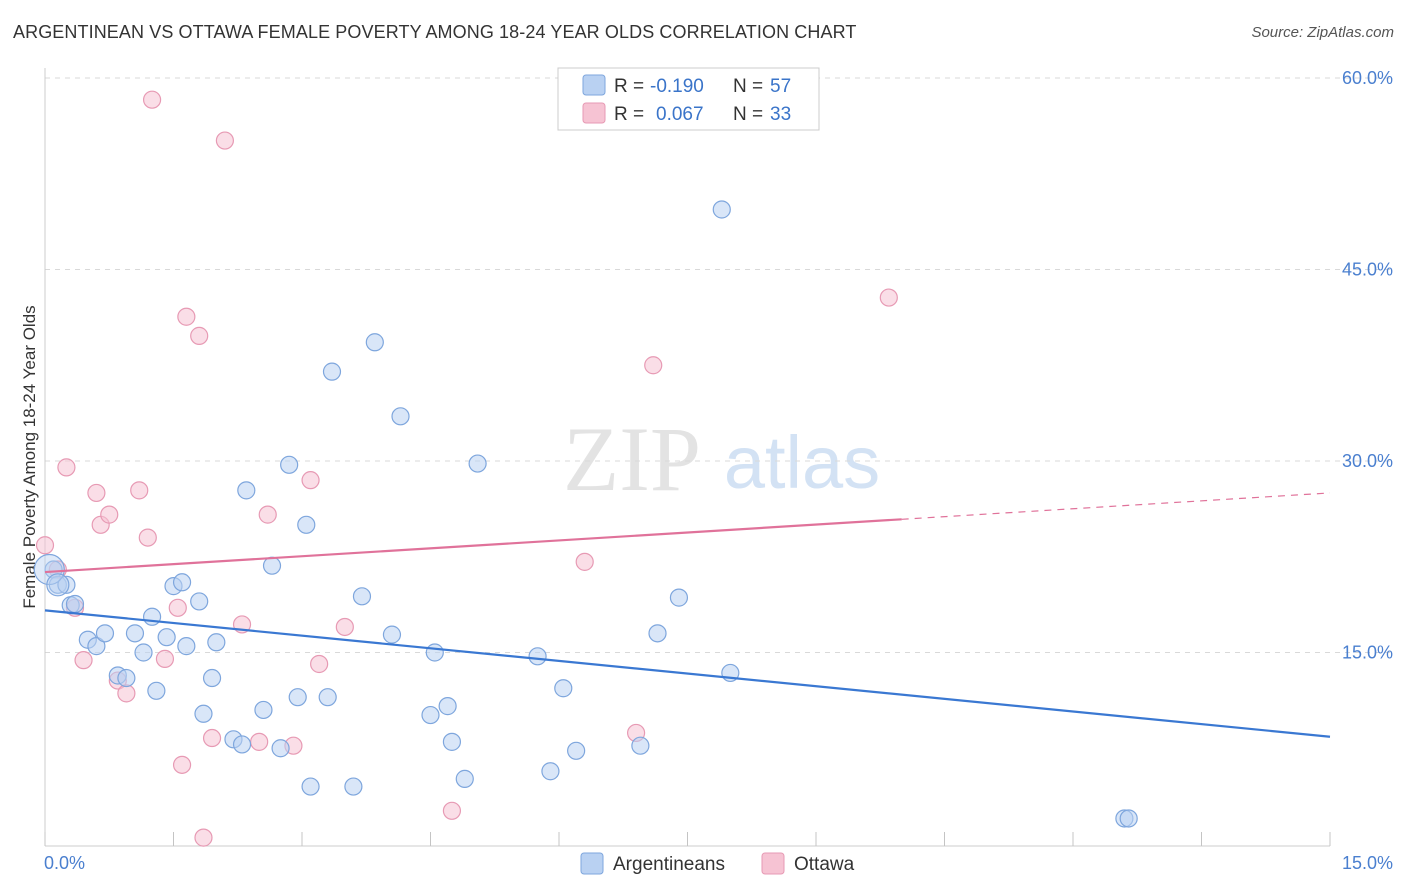 The width and height of the screenshot is (1406, 892). I want to click on y-tick-label: 15.0%, so click(1367, 653).